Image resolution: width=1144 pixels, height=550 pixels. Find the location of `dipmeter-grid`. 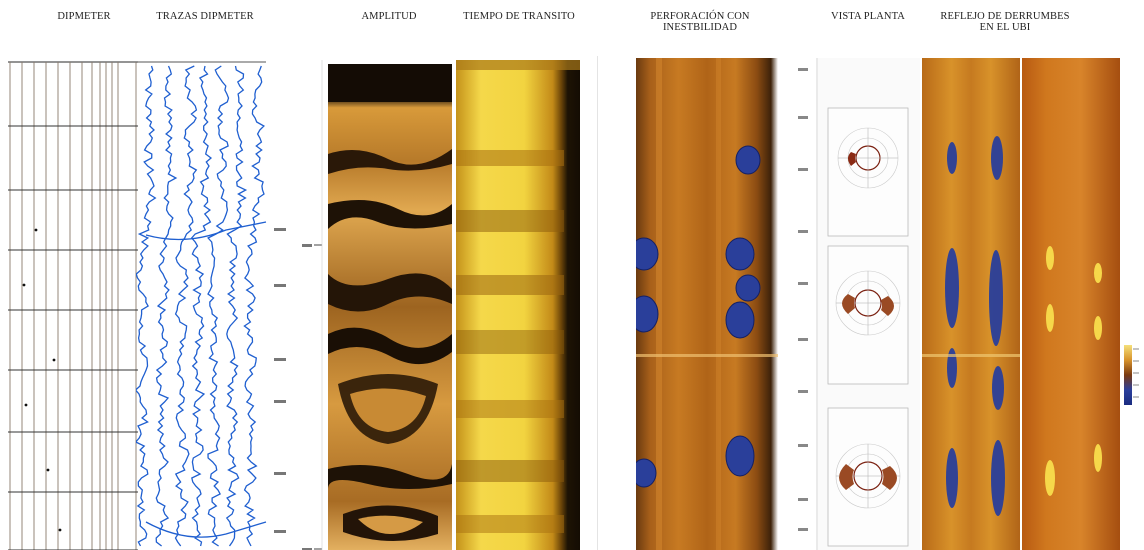

dipmeter-grid is located at coordinates (73, 305).